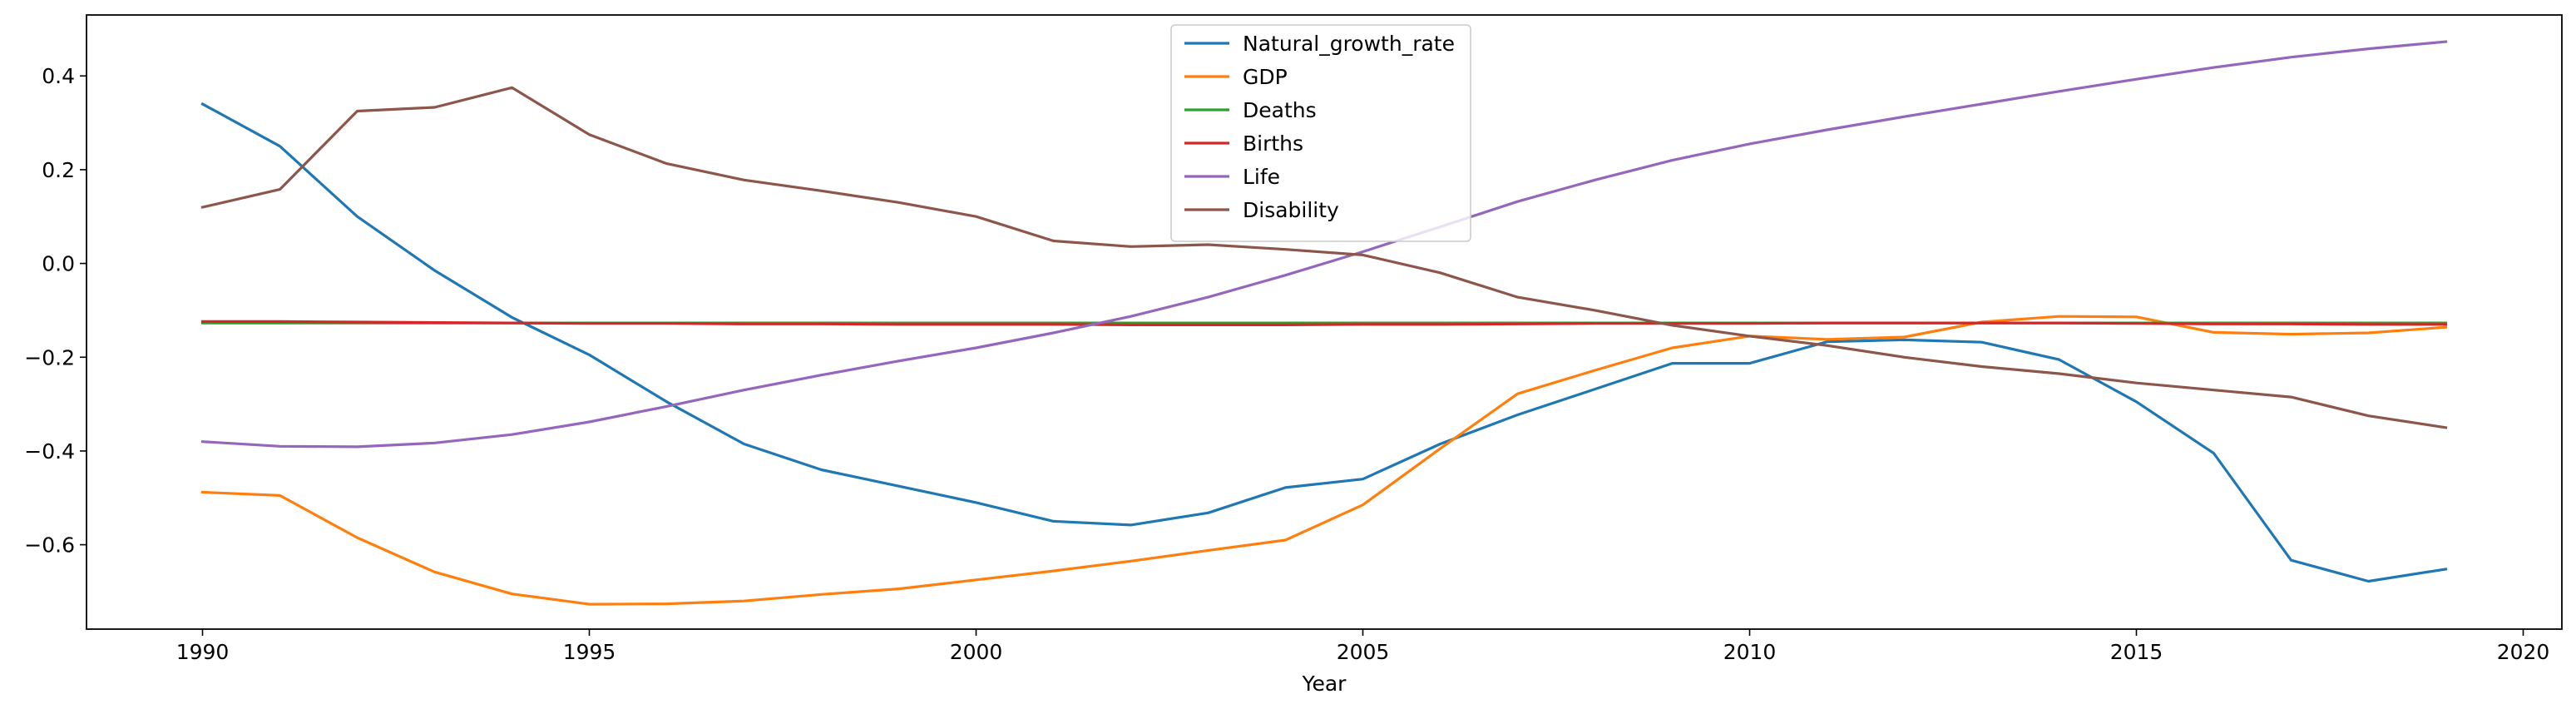  I want to click on x-tick-label: 2000, so click(976, 652).